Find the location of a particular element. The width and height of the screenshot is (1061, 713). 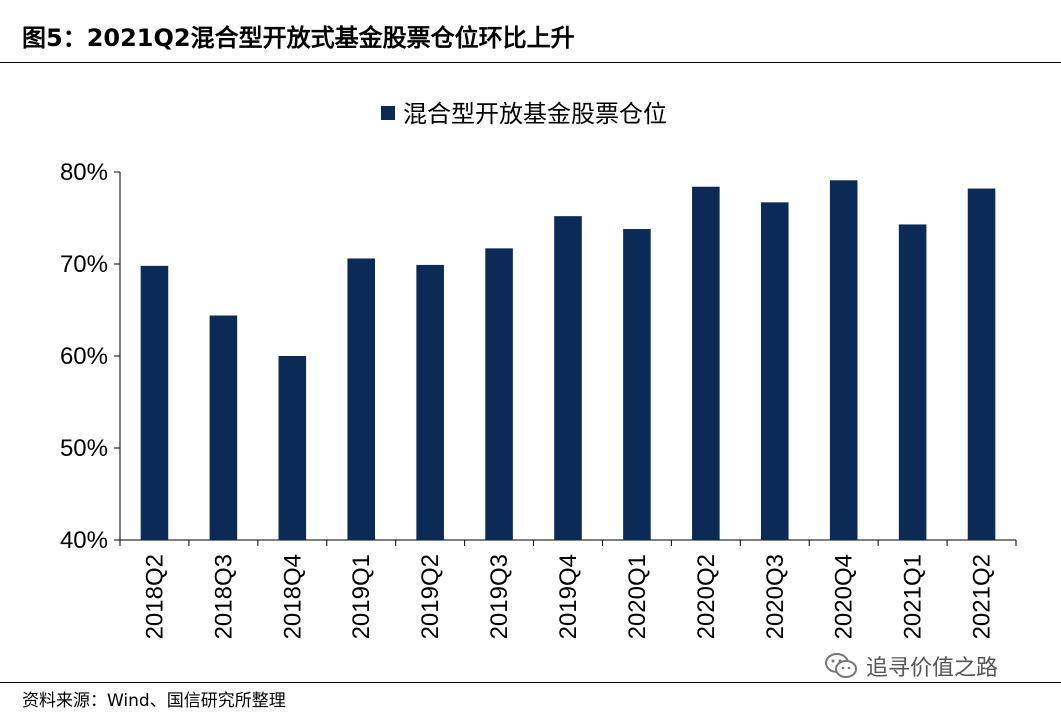

legend: 混合型开放基金股票仓位 is located at coordinates (524, 114).